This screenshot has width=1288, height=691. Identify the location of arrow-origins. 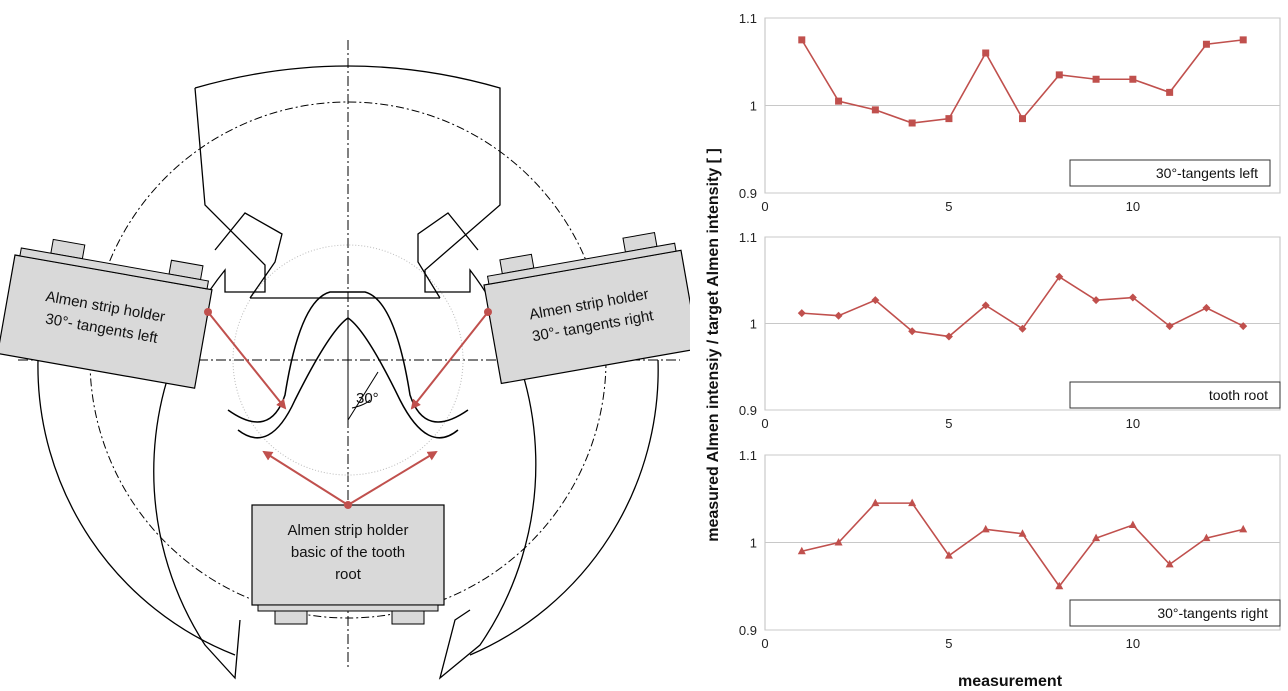
(348, 408).